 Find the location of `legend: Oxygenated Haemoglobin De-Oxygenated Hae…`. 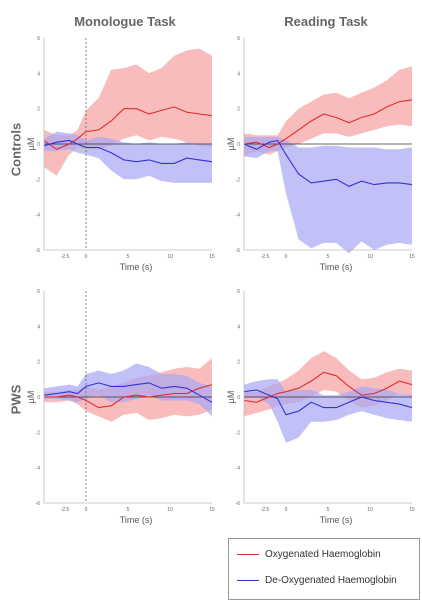

legend: Oxygenated Haemoglobin De-Oxygenated Hae… is located at coordinates (324, 569).